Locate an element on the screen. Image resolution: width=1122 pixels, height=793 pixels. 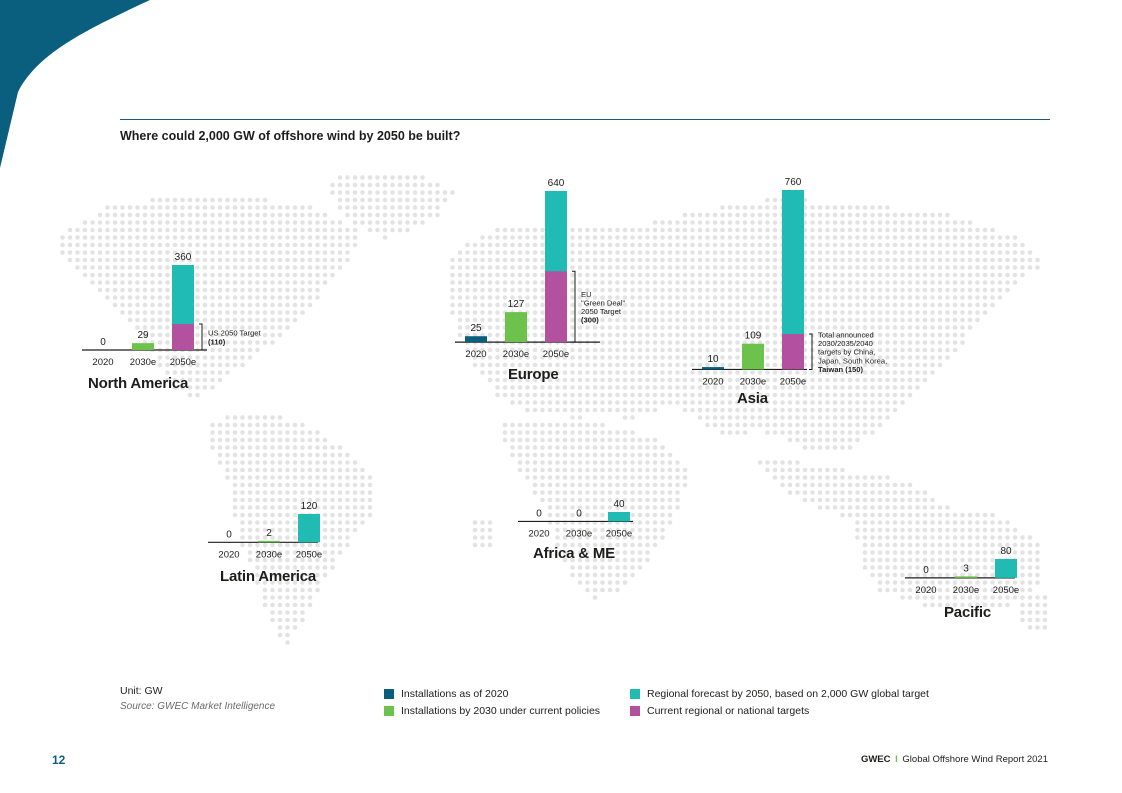
footer-separator: I is located at coordinates (896, 759).